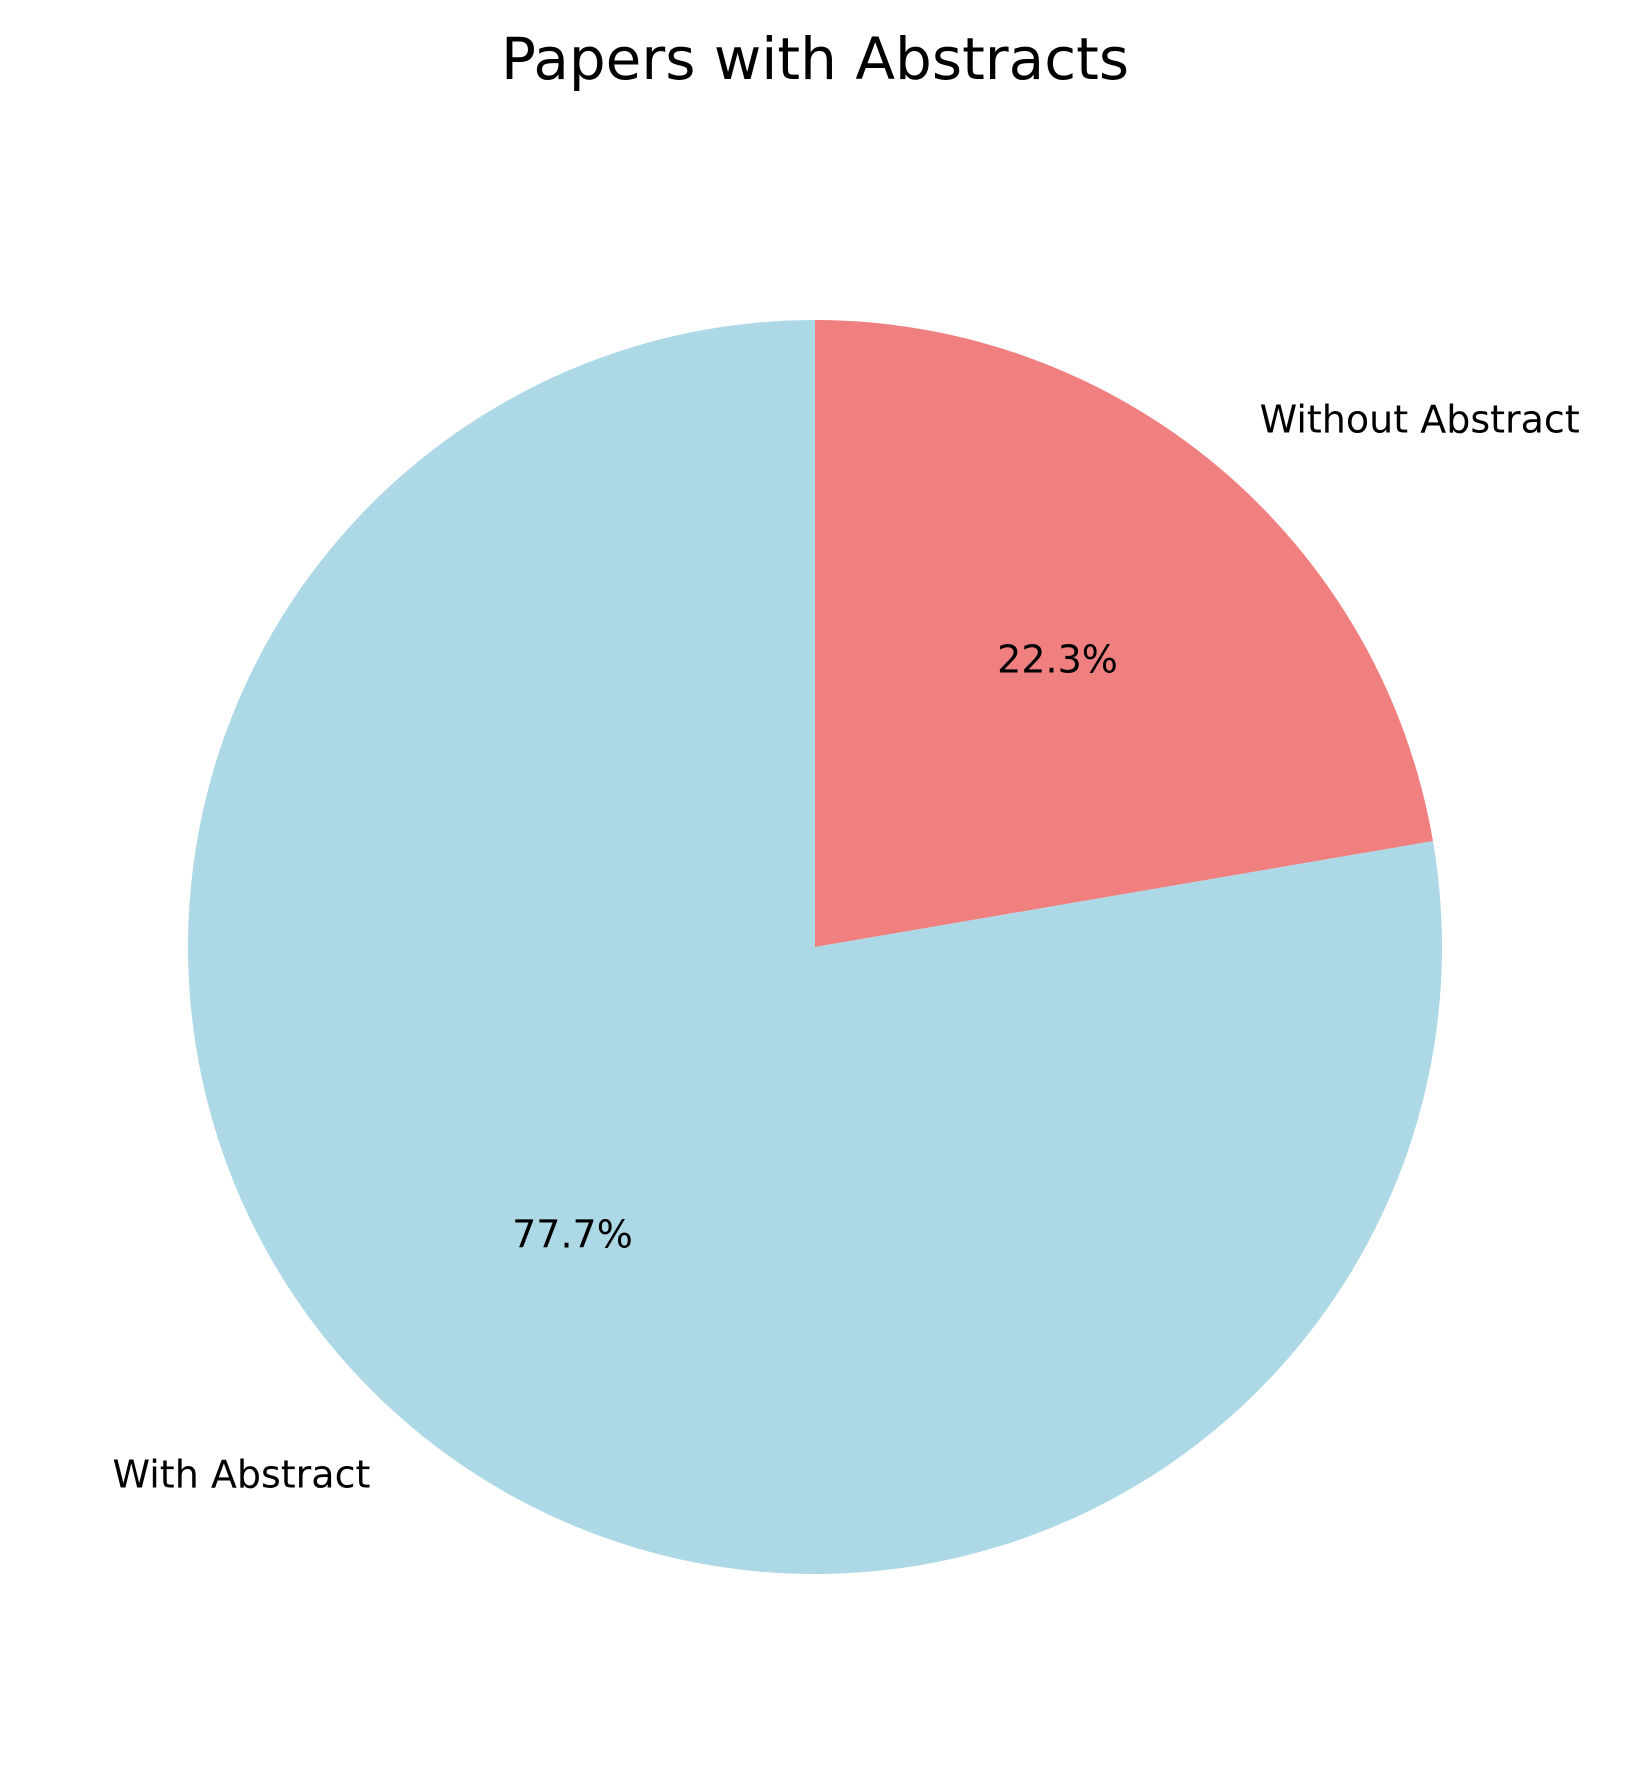 This screenshot has width=1647, height=1773. What do you see at coordinates (572, 1235) in the screenshot?
I see `pie-pct-label: 77.7%` at bounding box center [572, 1235].